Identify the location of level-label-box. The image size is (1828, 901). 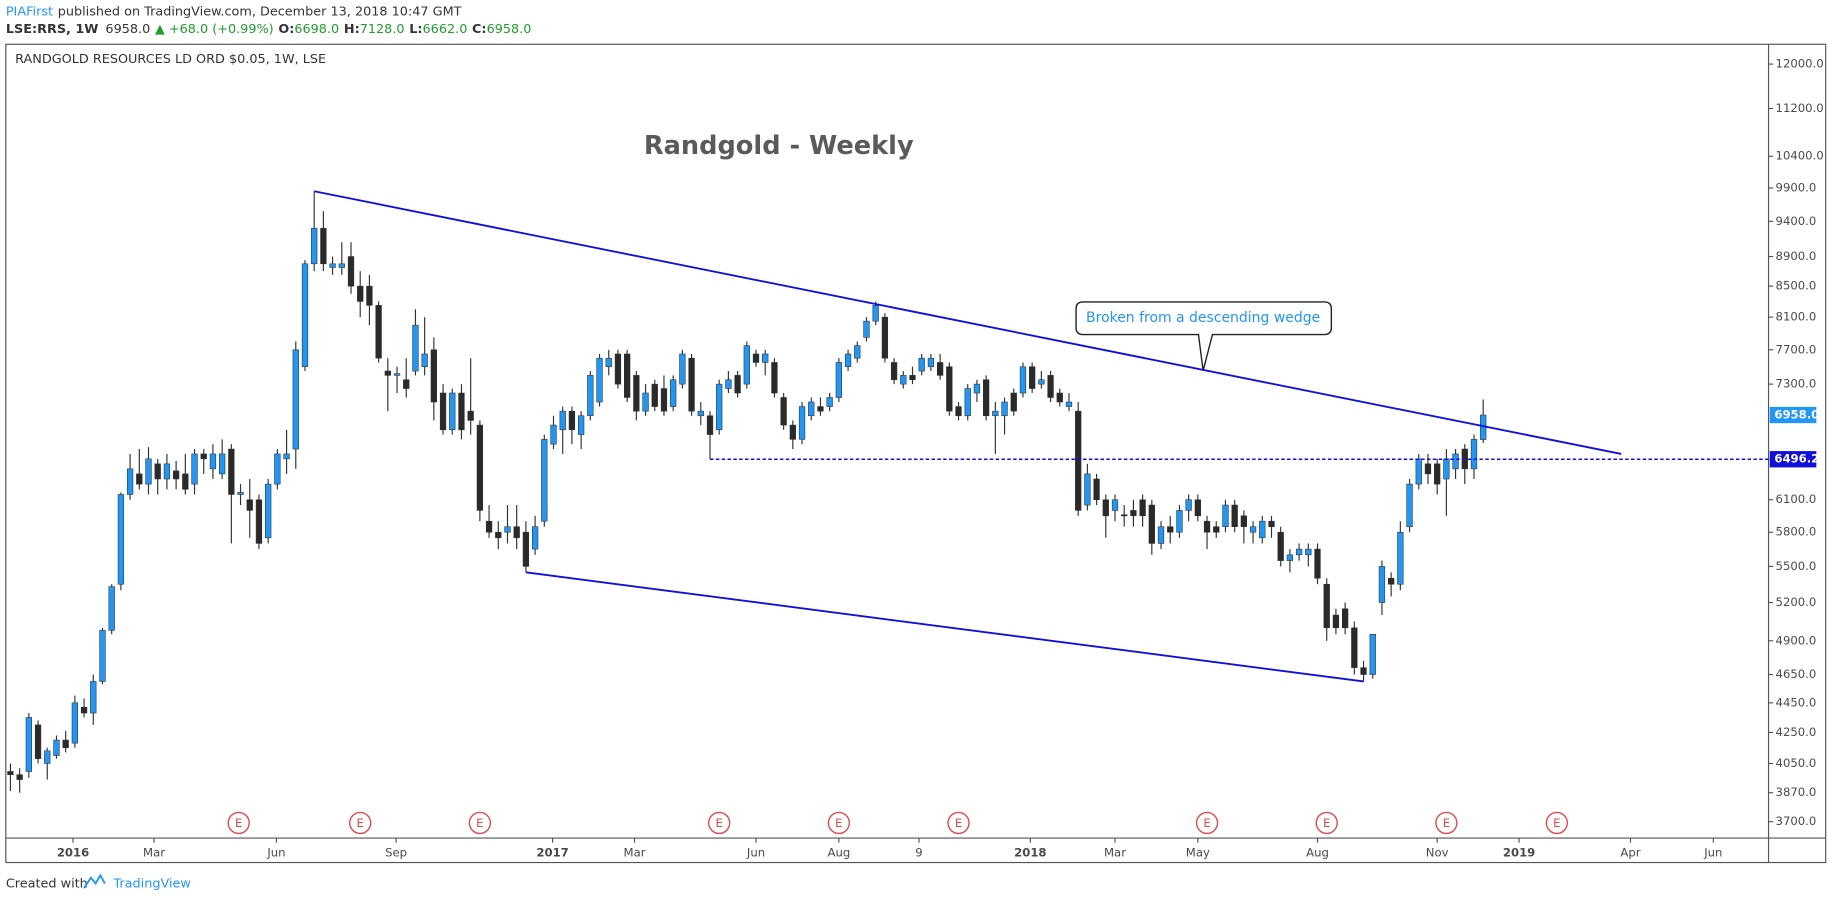
(1793, 459).